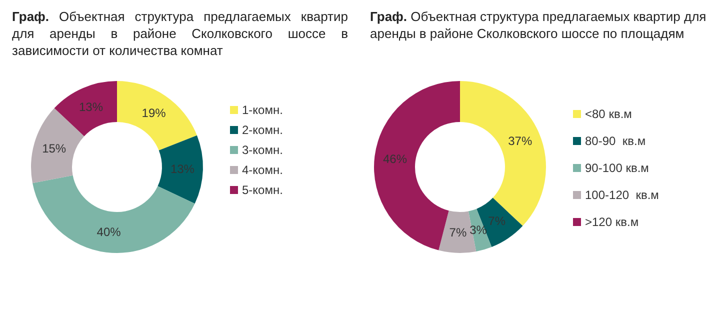 The height and width of the screenshot is (322, 716). What do you see at coordinates (395, 159) in the screenshot?
I see `data-label: 46%` at bounding box center [395, 159].